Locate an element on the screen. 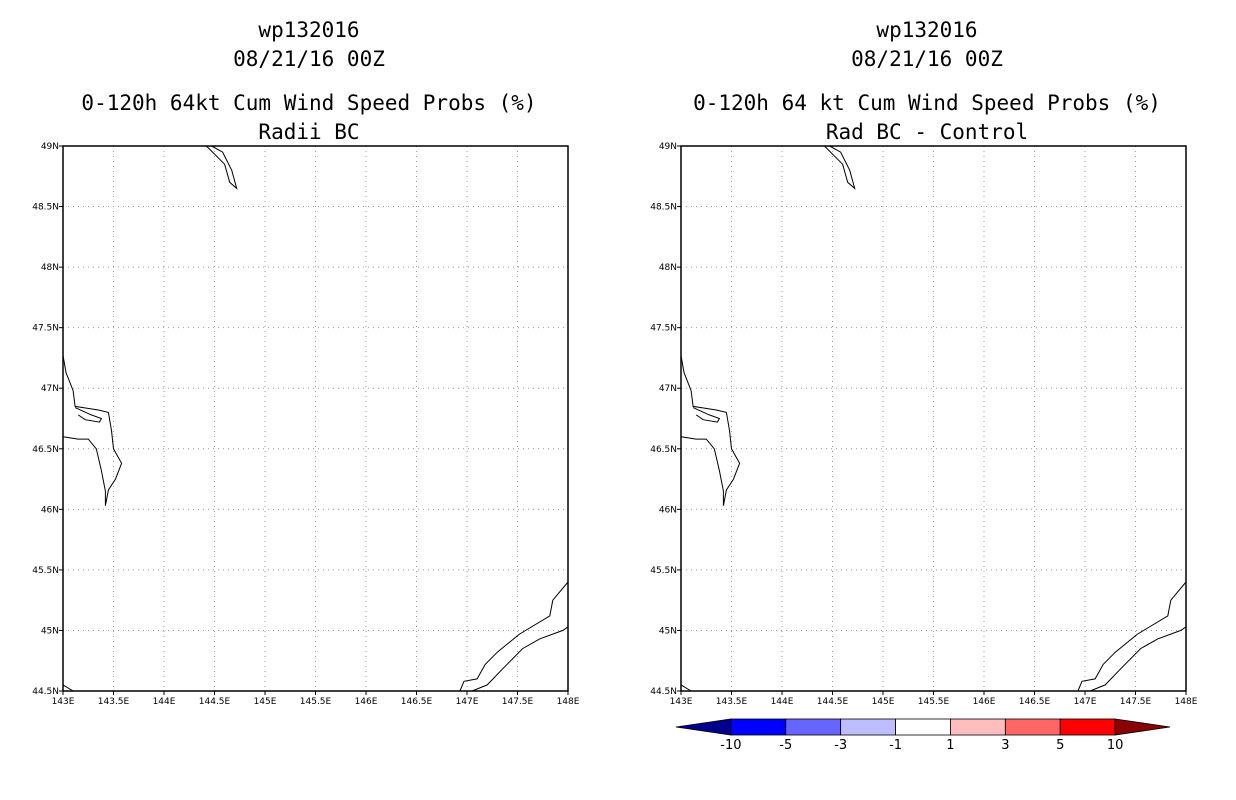  colorbar-label: -1 is located at coordinates (895, 745).